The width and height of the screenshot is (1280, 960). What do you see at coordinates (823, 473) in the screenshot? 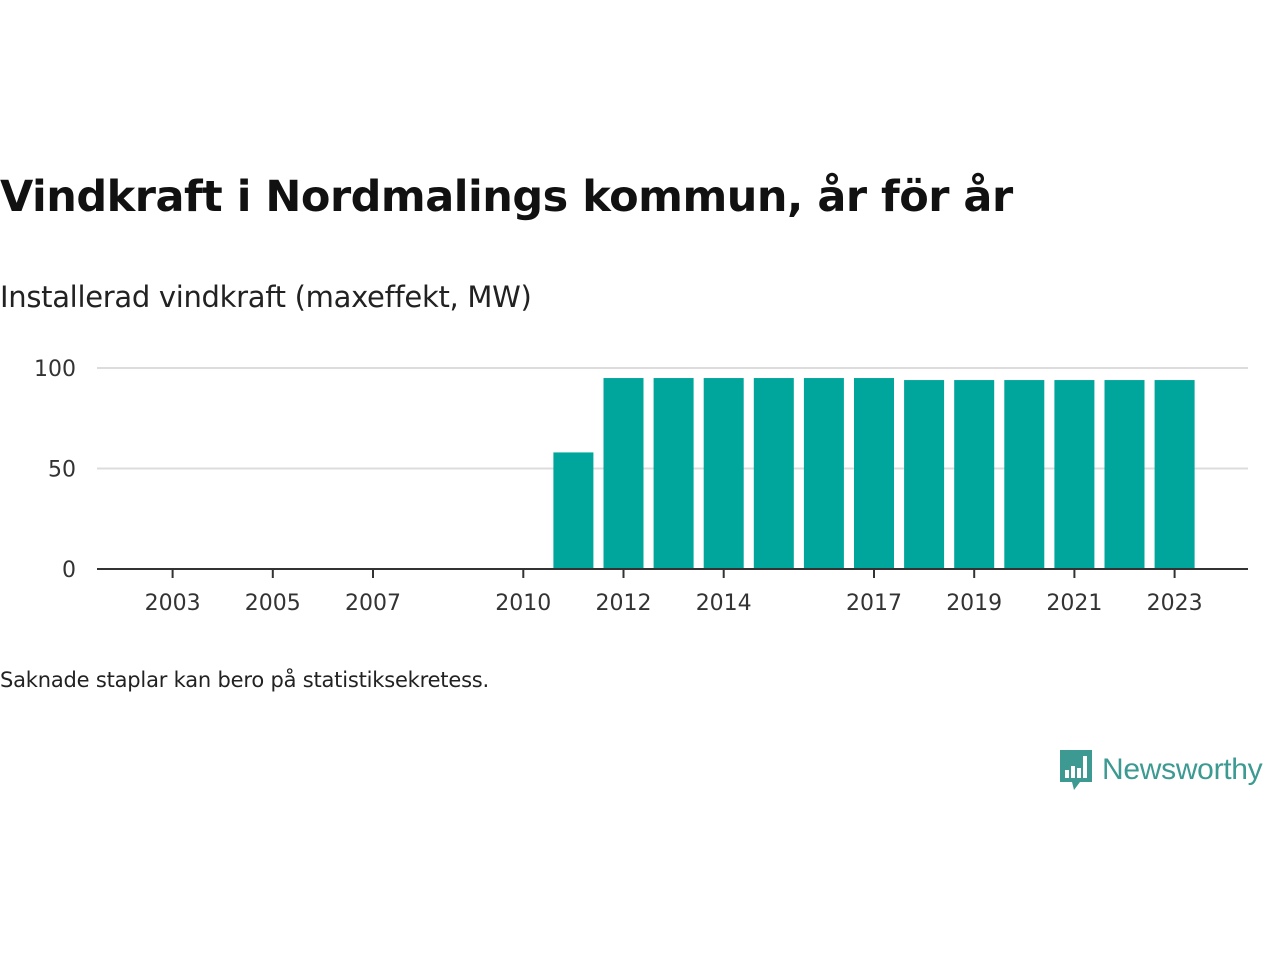
I see `bar-2016` at bounding box center [823, 473].